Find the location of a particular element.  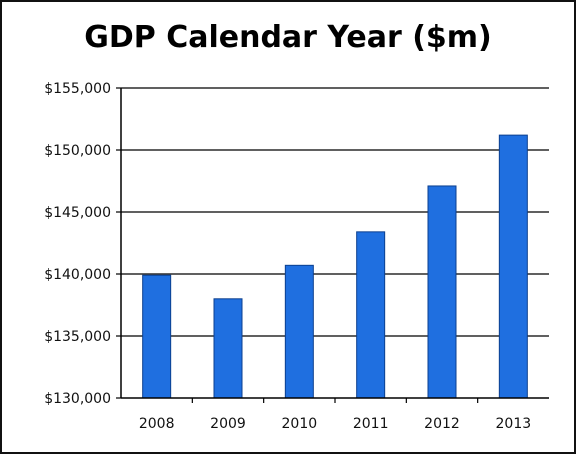

y-tick-label: $145,000 is located at coordinates (77, 213).